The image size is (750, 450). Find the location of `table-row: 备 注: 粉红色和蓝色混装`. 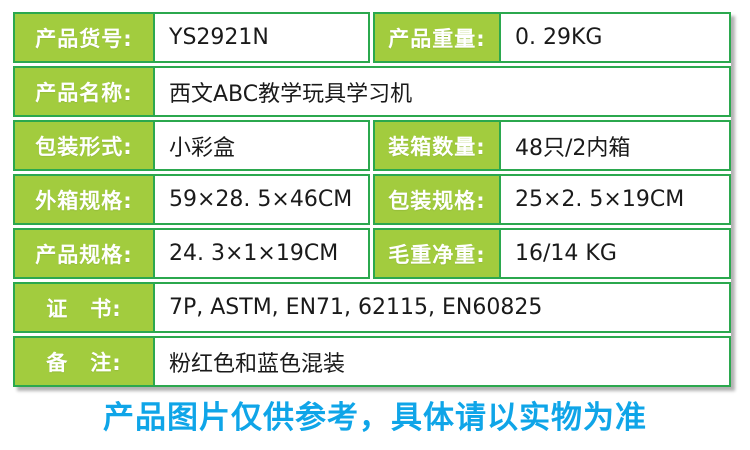

table-row: 备 注: 粉红色和蓝色混装 is located at coordinates (372, 361).